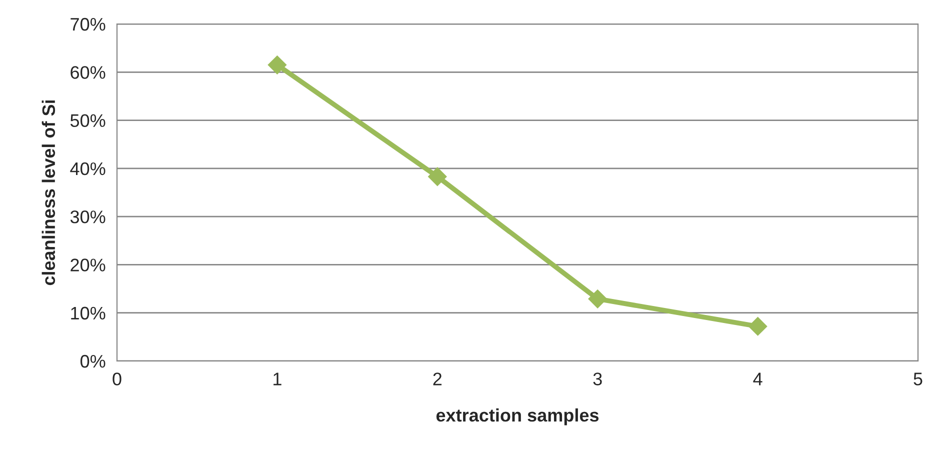 Image resolution: width=931 pixels, height=455 pixels. I want to click on x-axis-title: extraction samples, so click(517, 417).